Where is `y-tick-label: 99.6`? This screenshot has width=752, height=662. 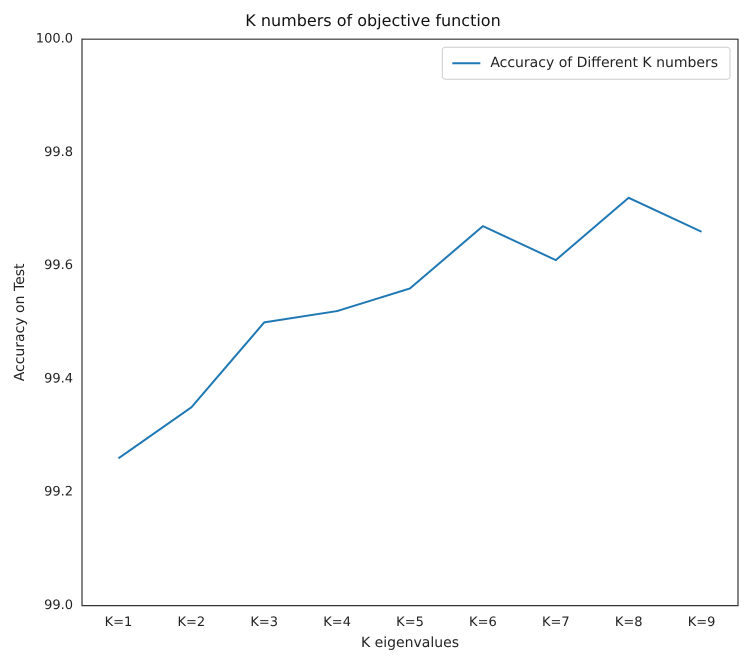
y-tick-label: 99.6 is located at coordinates (59, 266).